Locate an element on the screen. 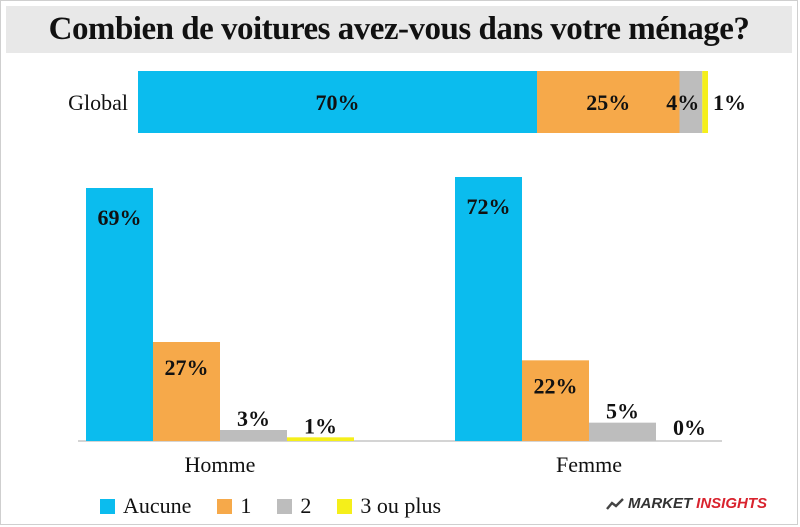 This screenshot has width=800, height=527. legend-item-2: 2 is located at coordinates (294, 506).